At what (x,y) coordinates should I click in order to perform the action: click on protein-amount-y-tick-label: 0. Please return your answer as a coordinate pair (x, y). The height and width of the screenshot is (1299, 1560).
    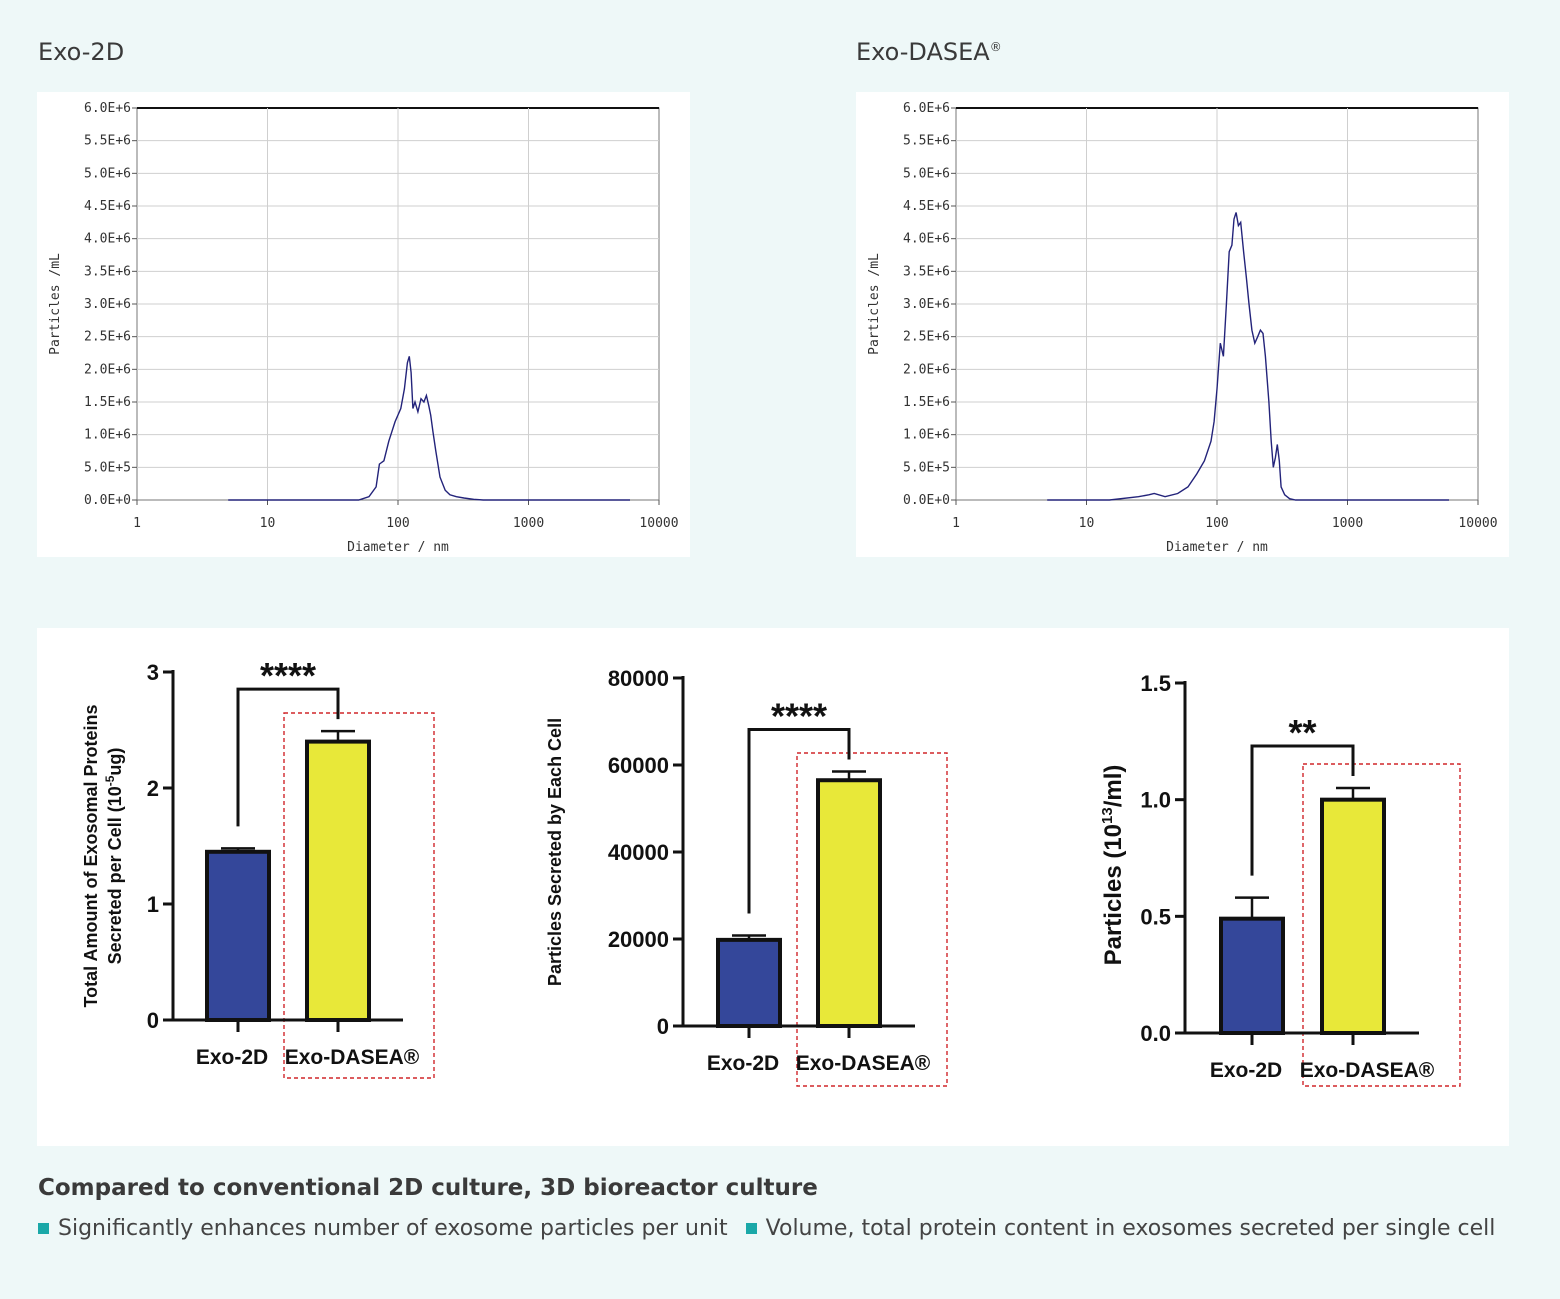
    Looking at the image, I should click on (153, 1020).